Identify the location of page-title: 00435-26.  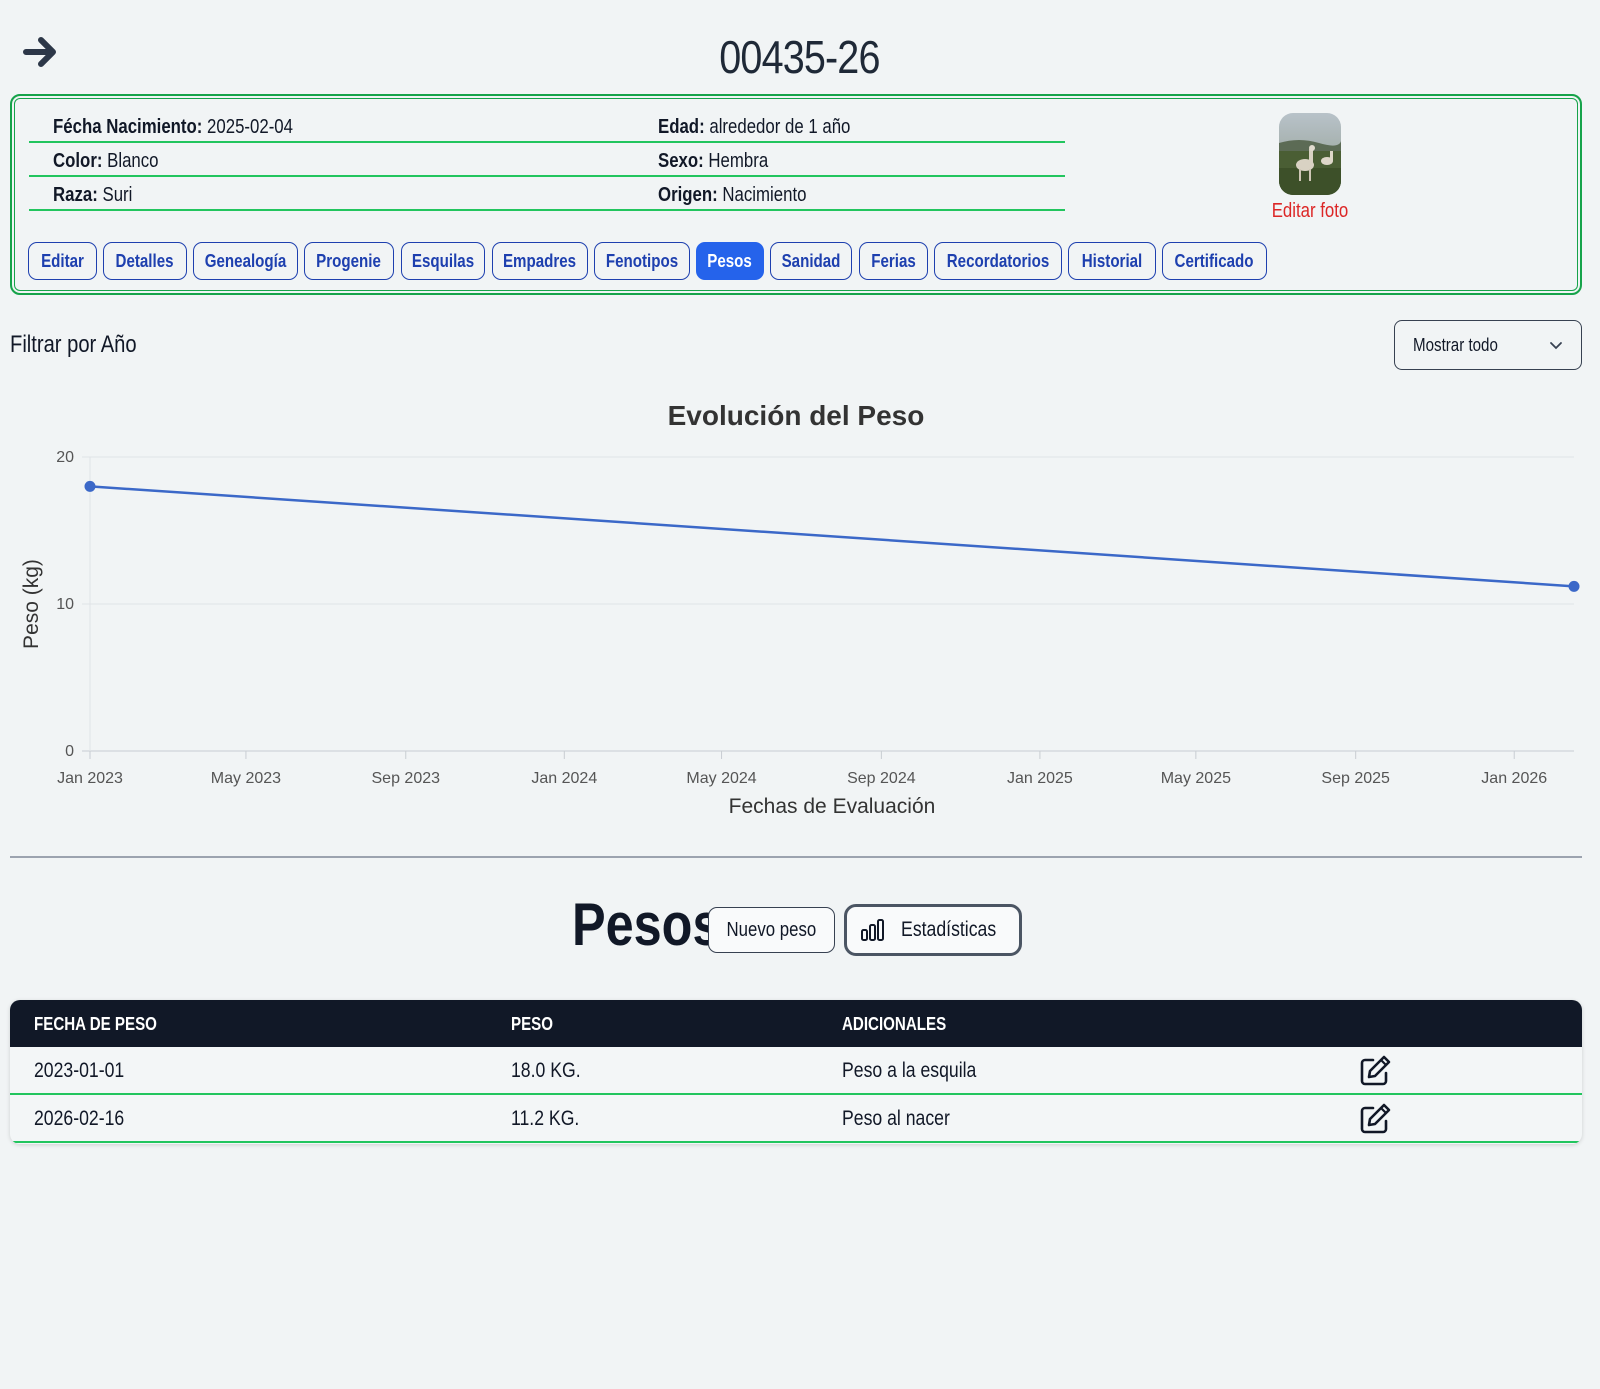
(799, 57).